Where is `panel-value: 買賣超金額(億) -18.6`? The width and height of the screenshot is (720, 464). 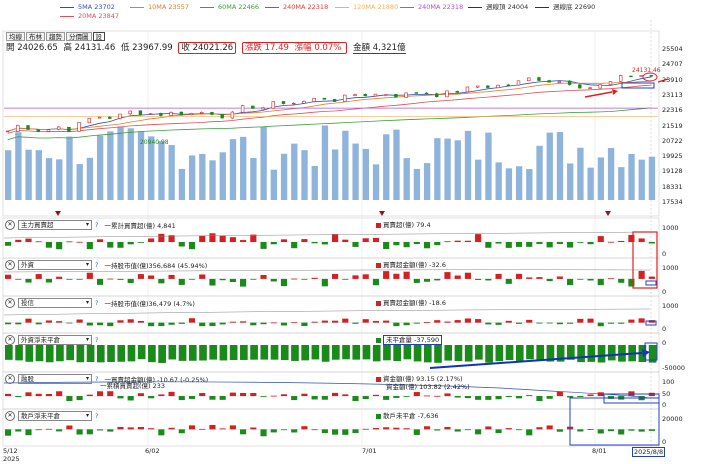
panel-value: 買賣超金額(億) -18.6 is located at coordinates (411, 303).